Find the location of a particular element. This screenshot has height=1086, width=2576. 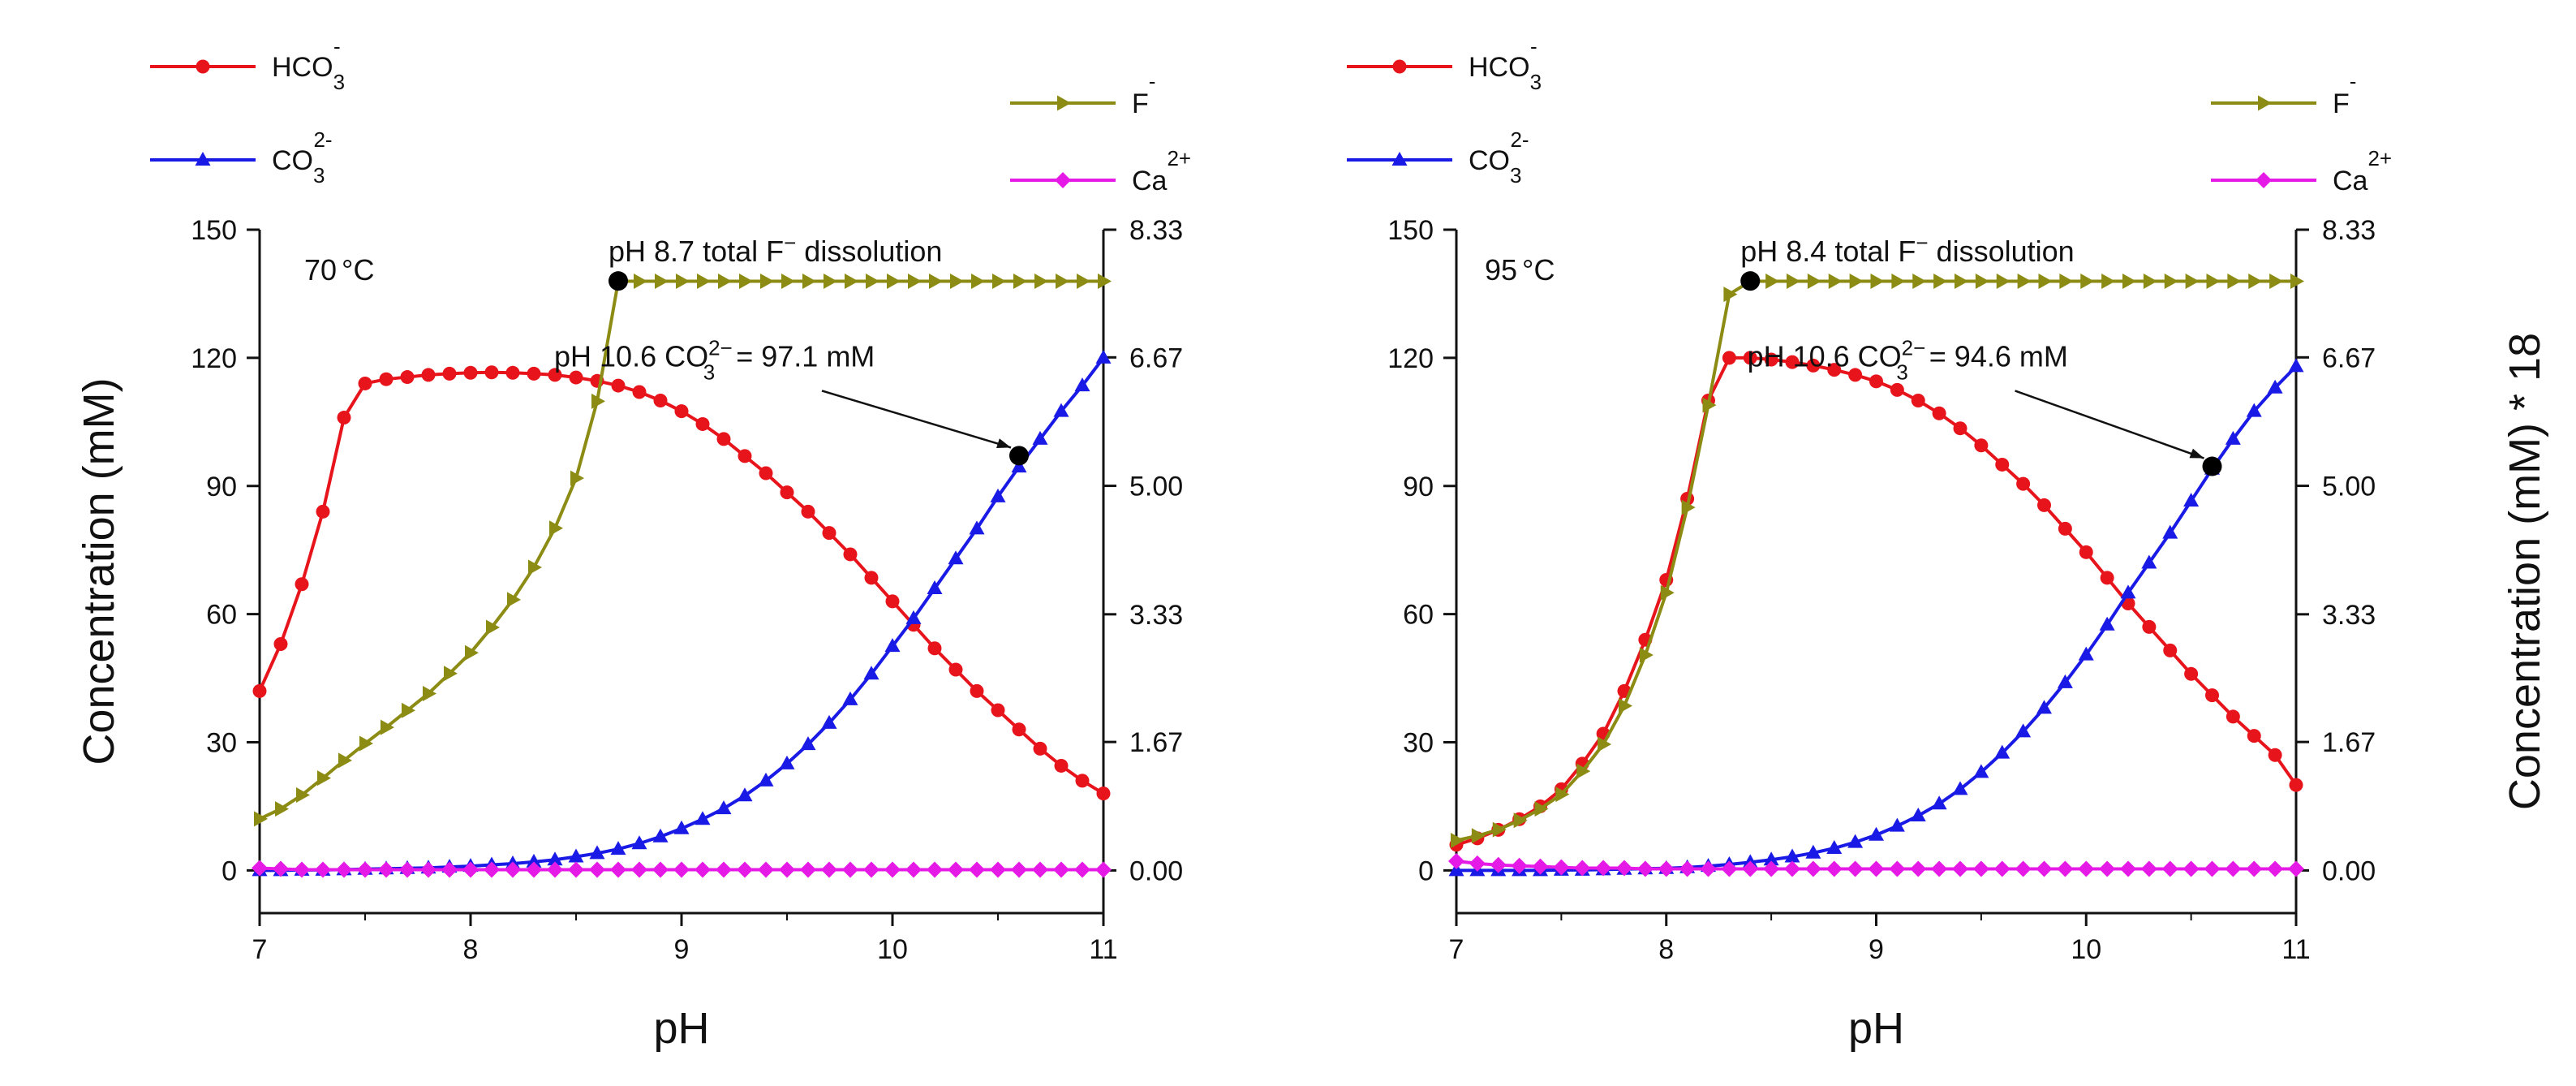

y2-tick-label: 8.33 is located at coordinates (2349, 231).